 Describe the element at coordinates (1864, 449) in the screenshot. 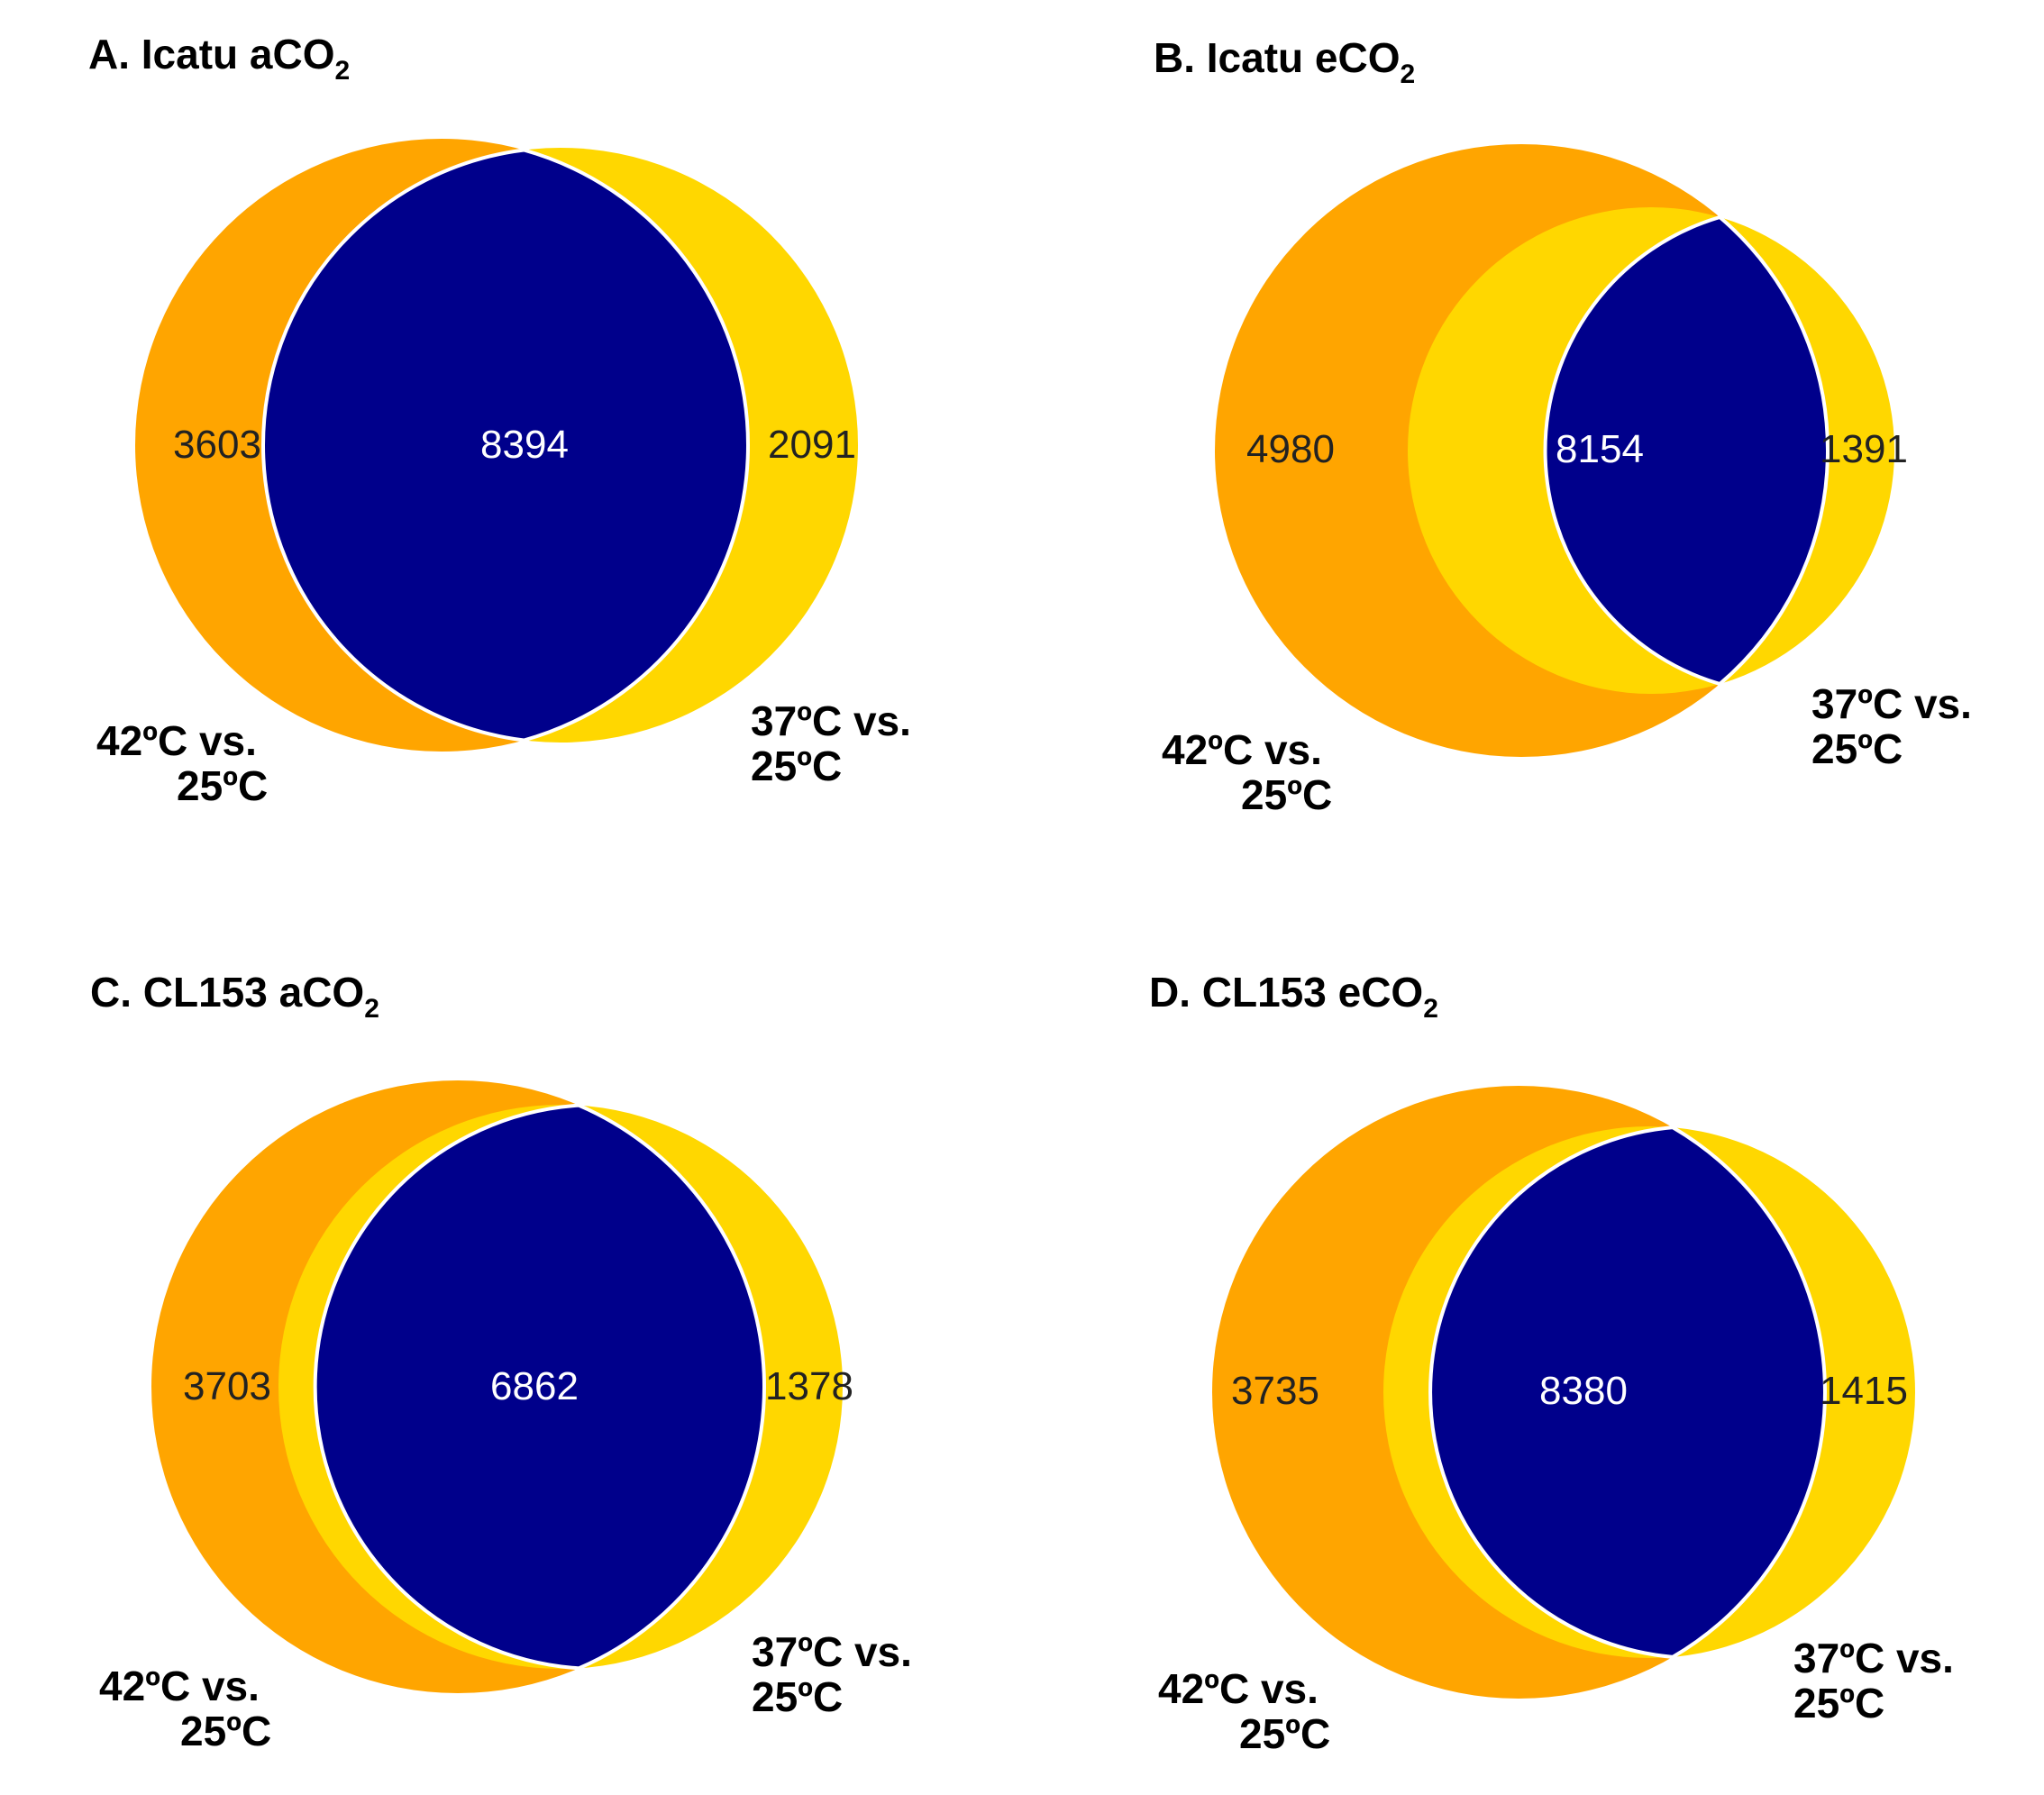

I see `right-only-count: 1391` at that location.